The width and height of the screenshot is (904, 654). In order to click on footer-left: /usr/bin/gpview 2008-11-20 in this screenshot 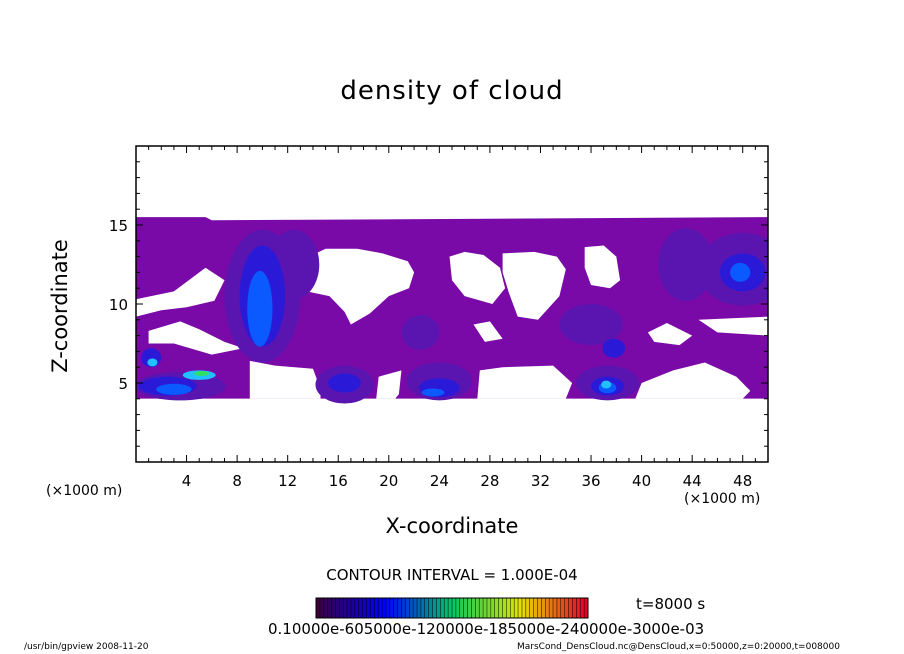, I will do `click(86, 647)`.